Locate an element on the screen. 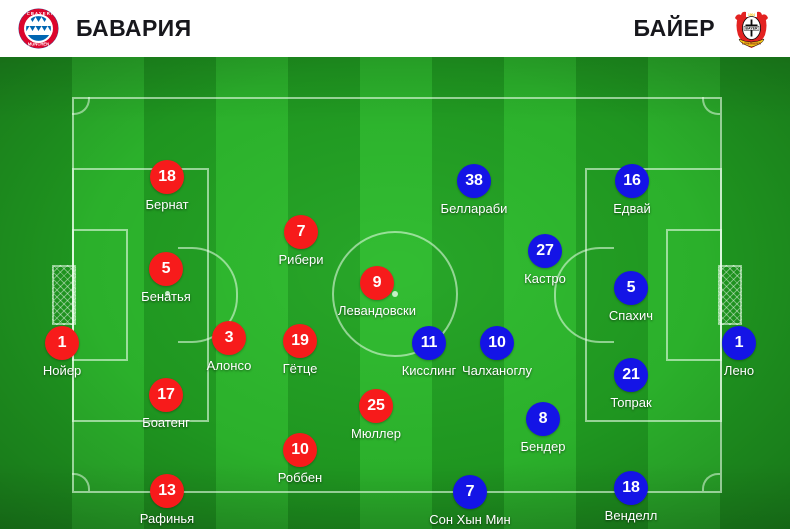  player-marker: 10 Чалханоглу is located at coordinates (497, 352).